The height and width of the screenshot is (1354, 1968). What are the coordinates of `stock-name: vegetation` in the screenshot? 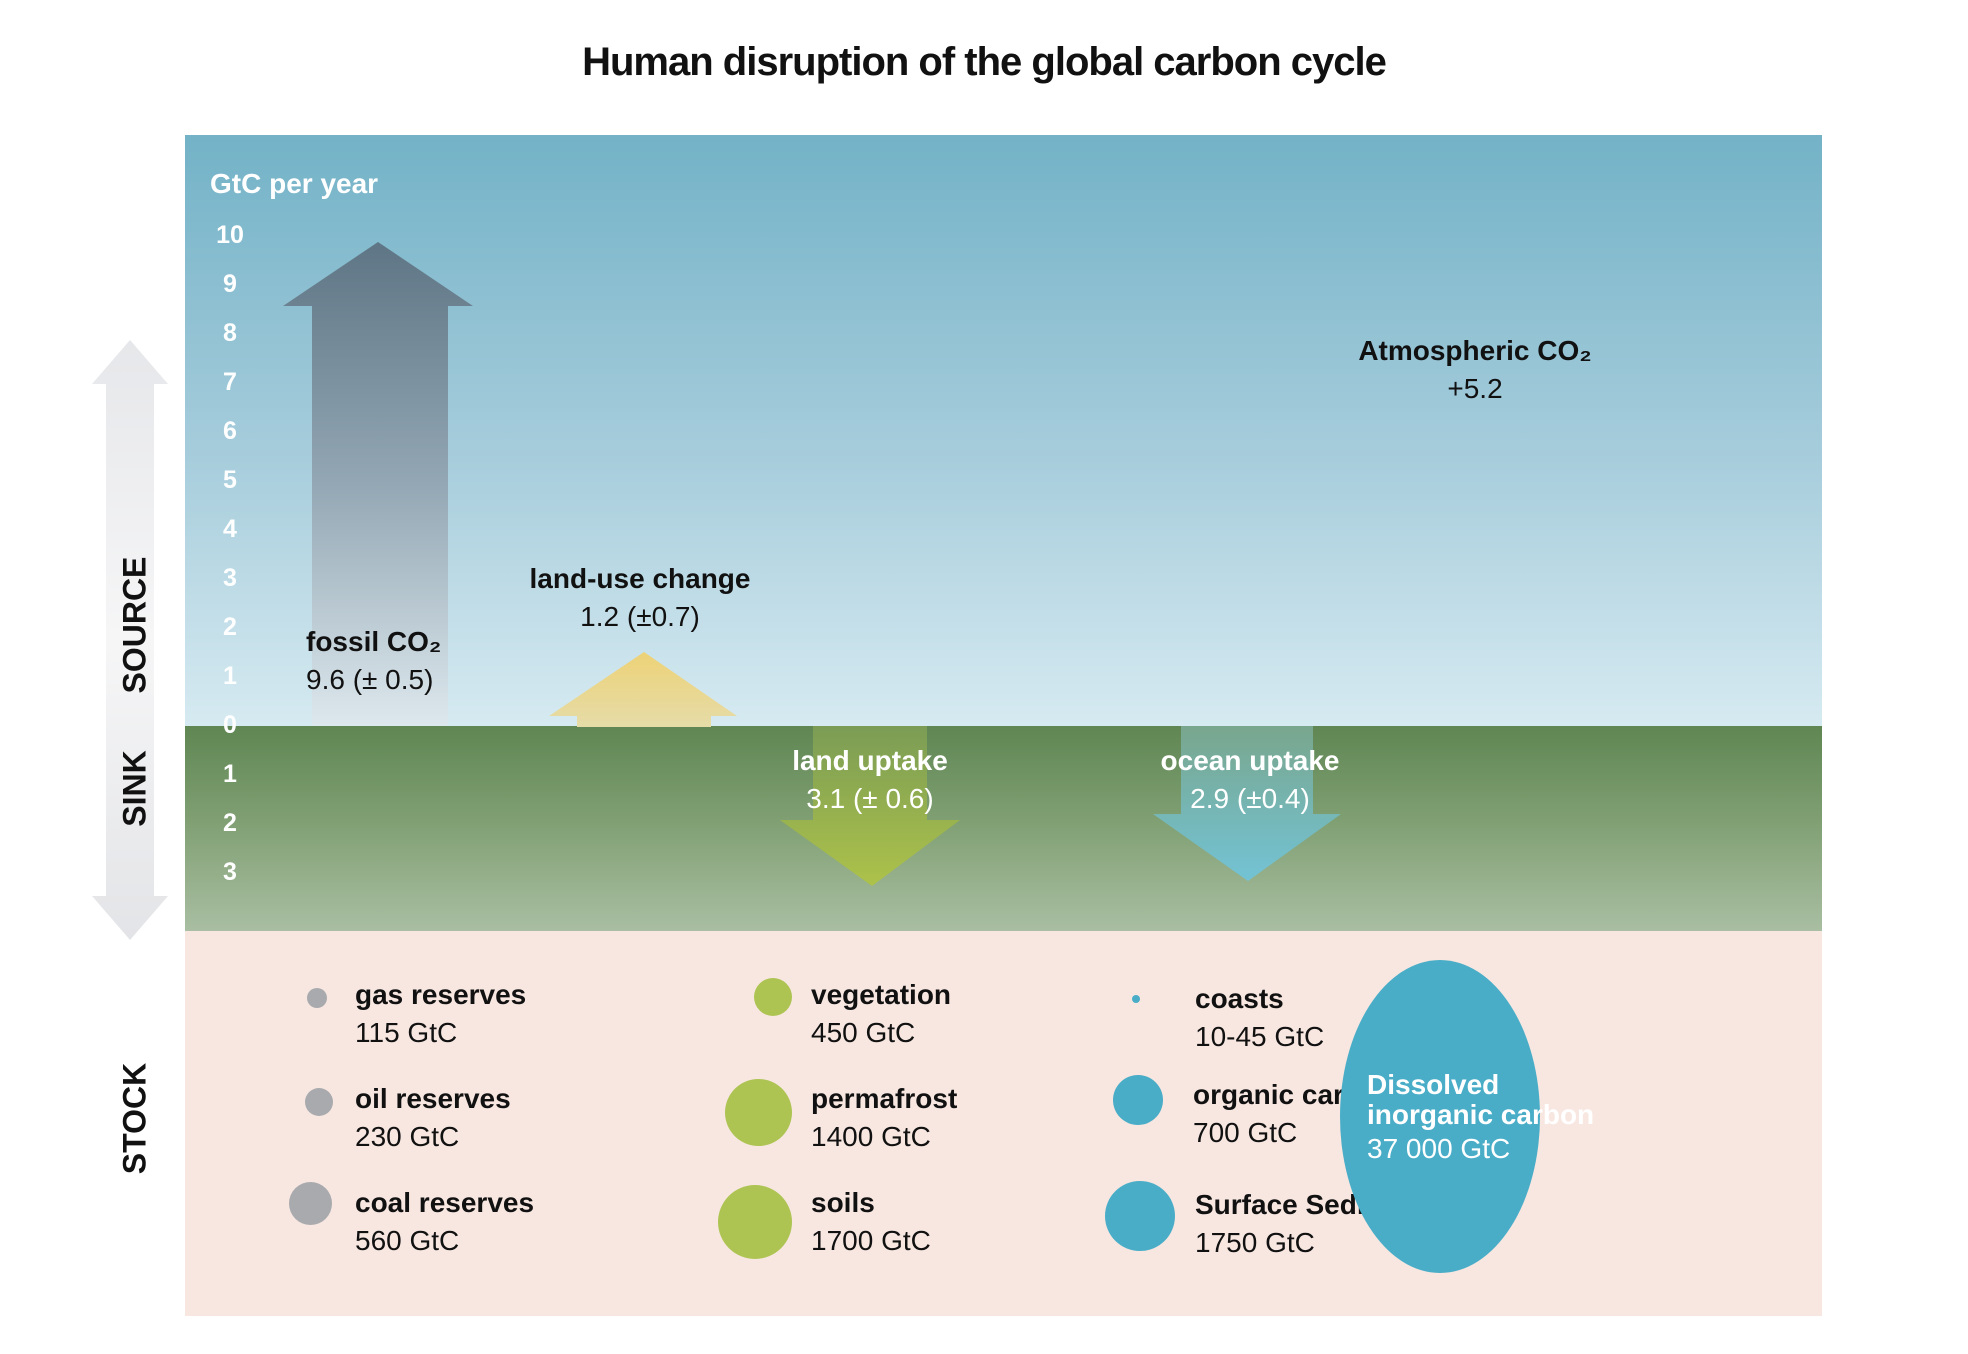 It's located at (881, 994).